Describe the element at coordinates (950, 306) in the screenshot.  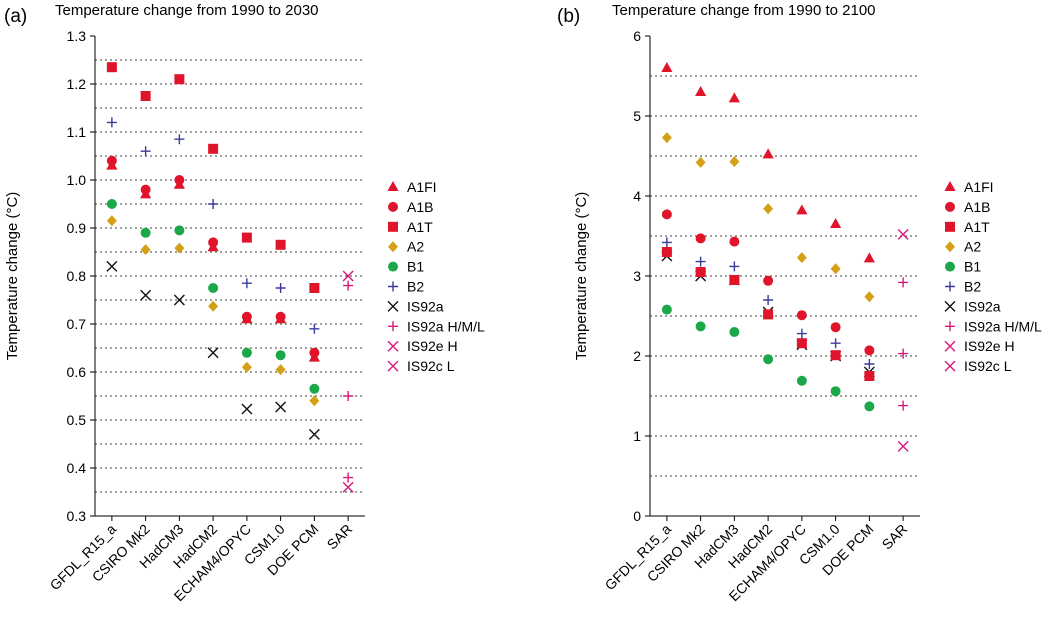
I see `panel-b-legend-marker-is92a` at that location.